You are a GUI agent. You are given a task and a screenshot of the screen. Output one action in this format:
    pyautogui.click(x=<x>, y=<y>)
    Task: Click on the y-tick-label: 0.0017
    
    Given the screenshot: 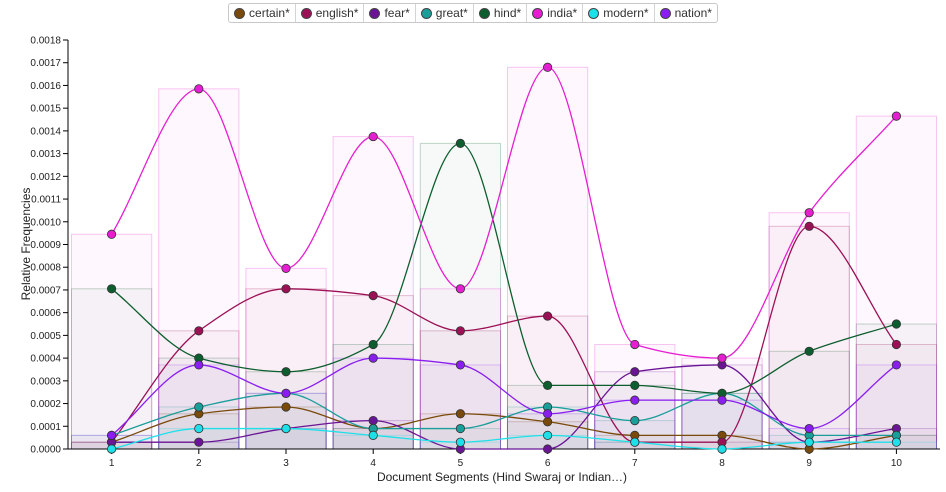 What is the action you would take?
    pyautogui.click(x=45, y=63)
    